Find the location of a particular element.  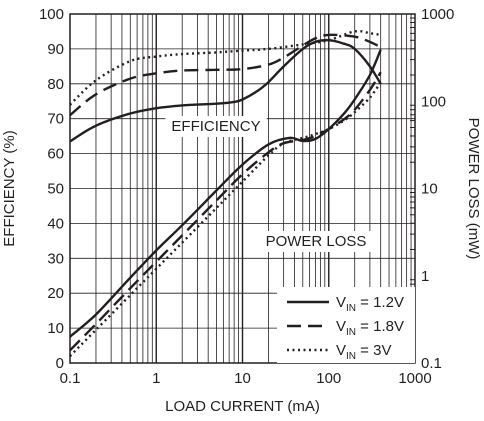

x-tick-label: 100 is located at coordinates (328, 378).